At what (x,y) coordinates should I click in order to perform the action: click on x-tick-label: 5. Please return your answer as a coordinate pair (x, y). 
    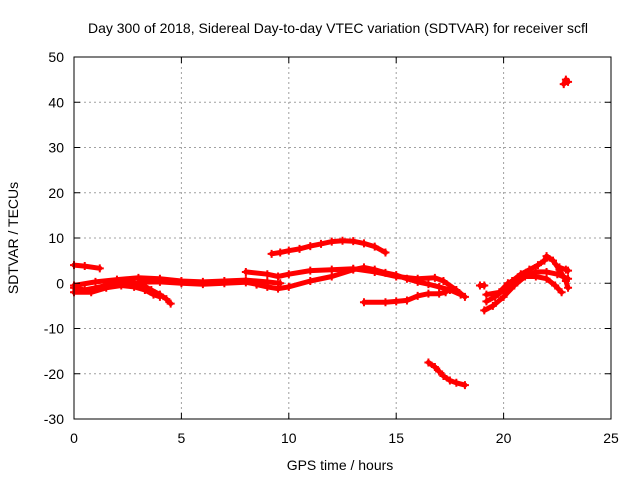
    Looking at the image, I should click on (182, 438).